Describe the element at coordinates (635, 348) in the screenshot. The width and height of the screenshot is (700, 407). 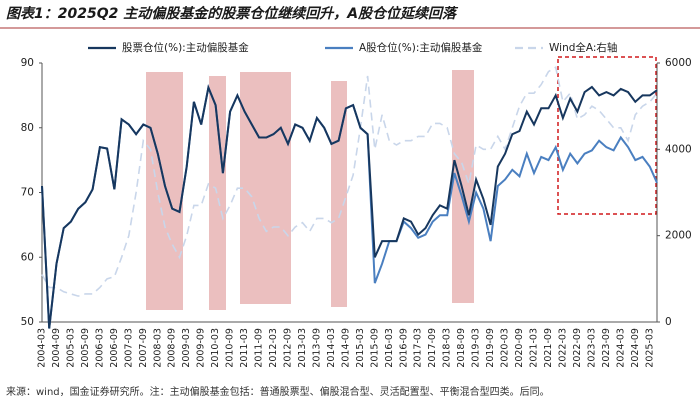
I see `x-tick-label: 2024-09` at that location.